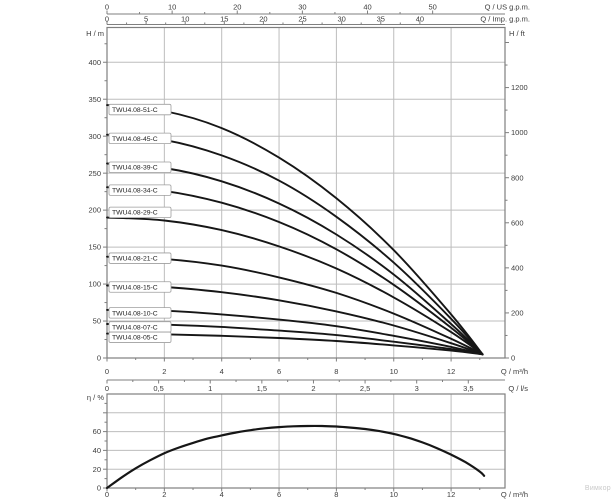  I want to click on curve-label-TWU4.08-45-C: TWU4.08-45-C, so click(140, 138).